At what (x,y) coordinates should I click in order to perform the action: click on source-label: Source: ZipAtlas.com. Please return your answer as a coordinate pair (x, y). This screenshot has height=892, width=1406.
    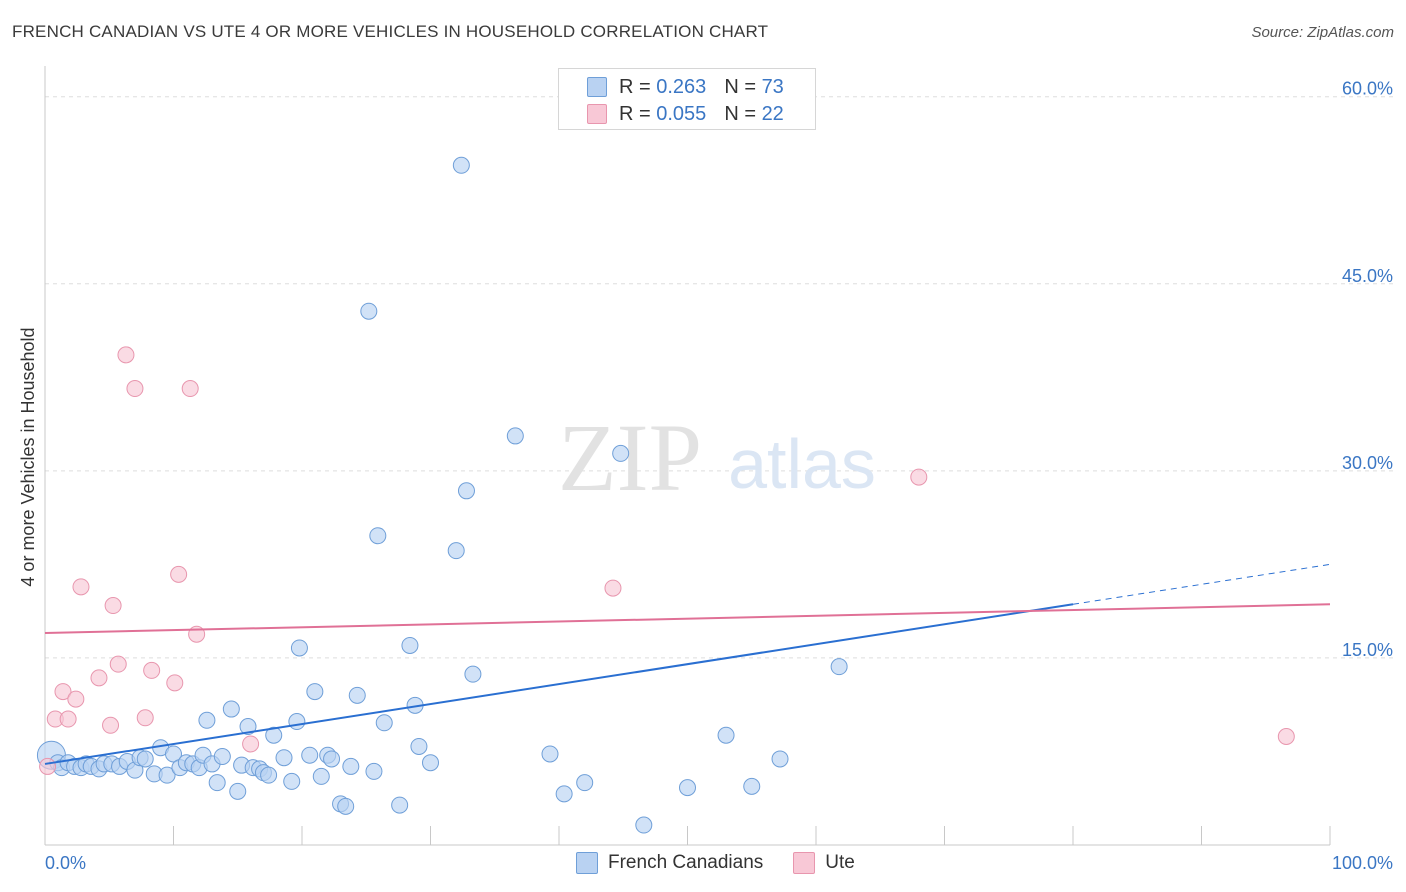
    Looking at the image, I should click on (1322, 32).